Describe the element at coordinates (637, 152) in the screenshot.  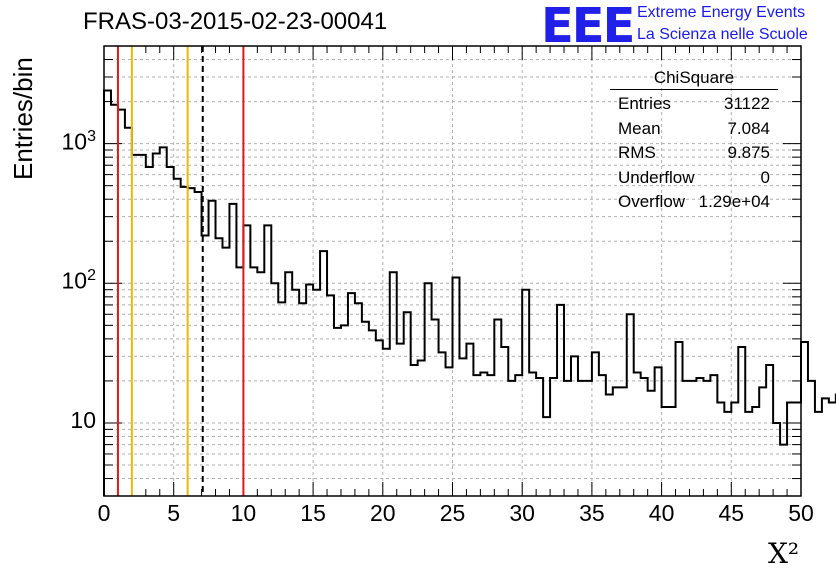
I see `stats-label: RMS` at that location.